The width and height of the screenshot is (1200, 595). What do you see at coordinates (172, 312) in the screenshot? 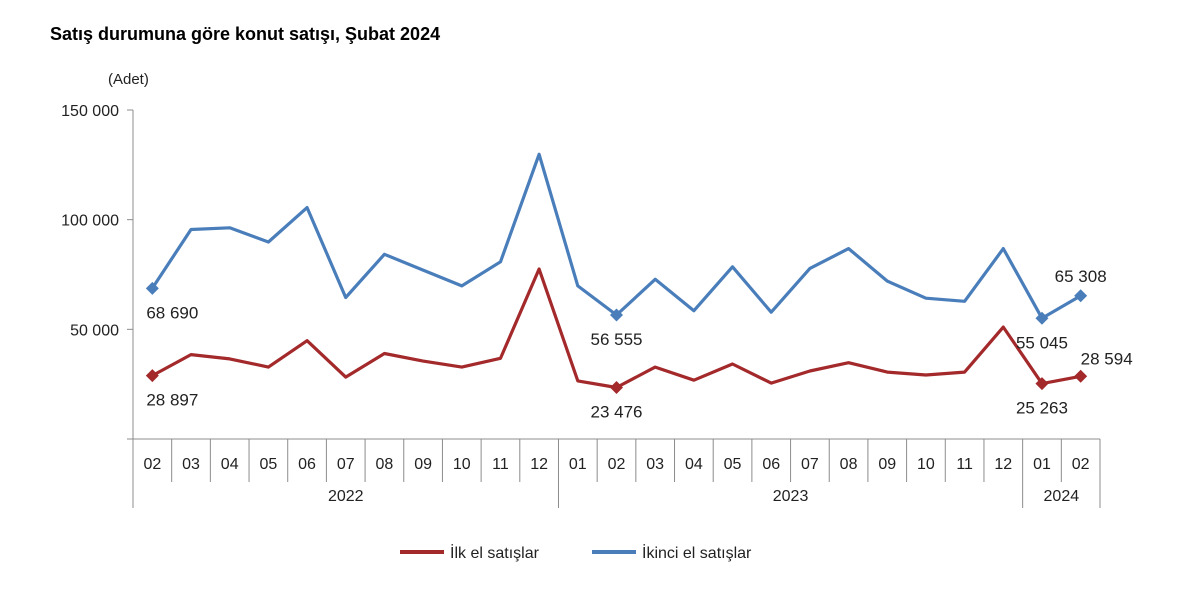
I see `data-label: 68 690` at bounding box center [172, 312].